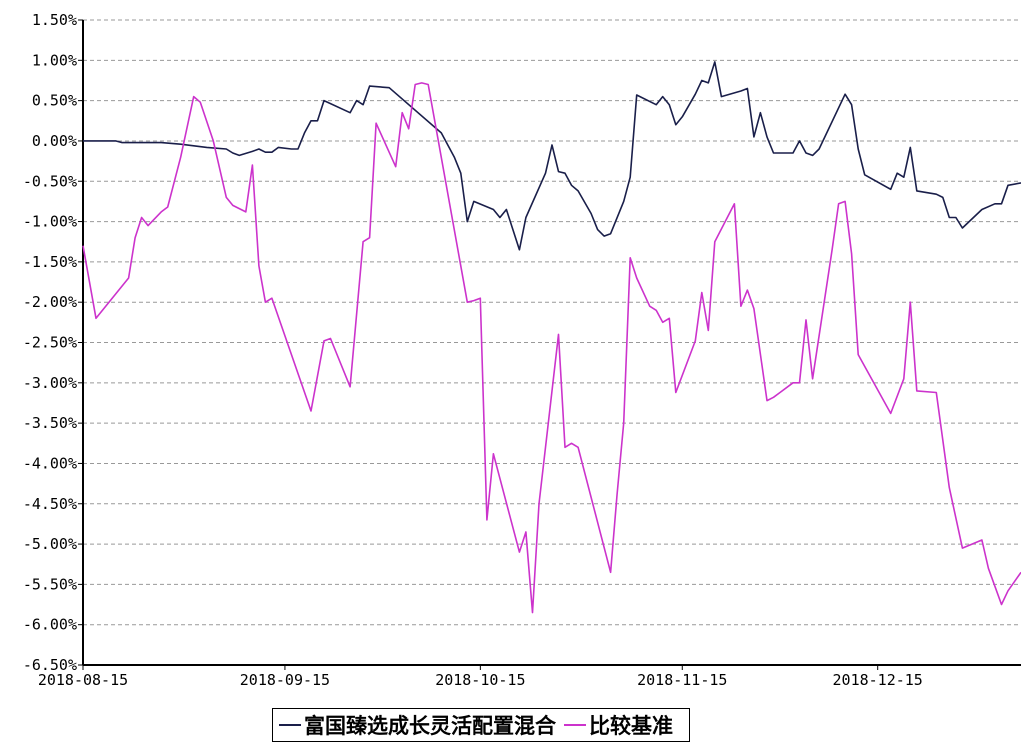 This screenshot has height=744, width=1021. Describe the element at coordinates (50, 262) in the screenshot. I see `y-tick-label: -1.50%` at that location.